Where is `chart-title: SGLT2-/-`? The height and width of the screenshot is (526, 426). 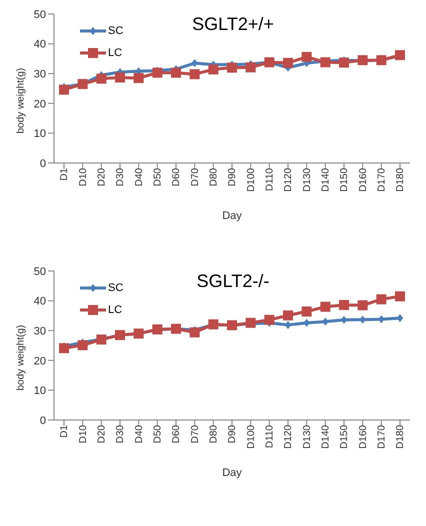
chart-title: SGLT2-/- is located at coordinates (233, 281).